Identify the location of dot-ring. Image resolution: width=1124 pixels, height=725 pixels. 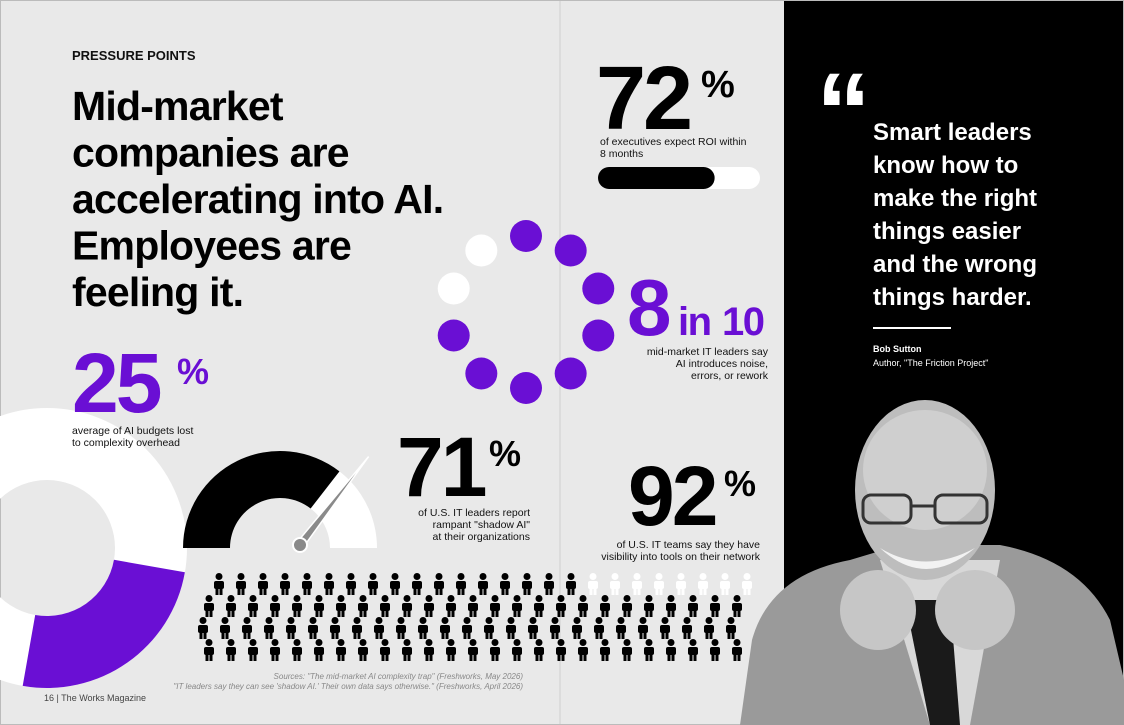
(526, 312).